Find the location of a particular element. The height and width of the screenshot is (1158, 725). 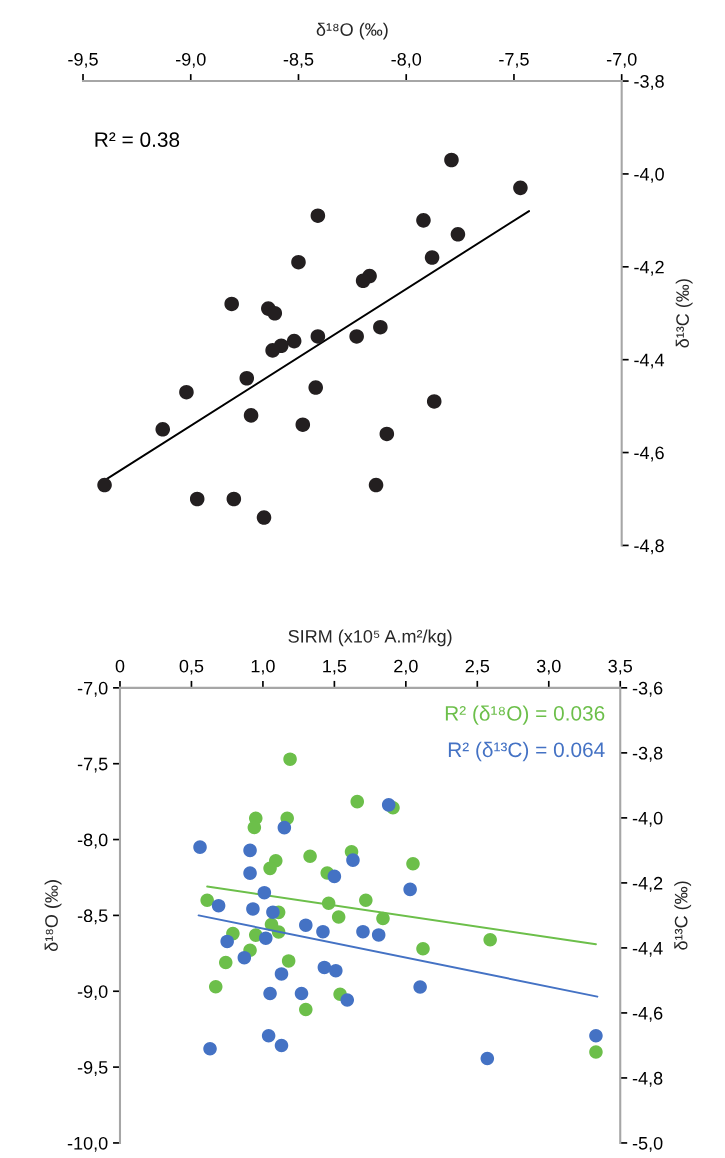

y-axis-title: δ¹⁸O (‰) is located at coordinates (53, 916).